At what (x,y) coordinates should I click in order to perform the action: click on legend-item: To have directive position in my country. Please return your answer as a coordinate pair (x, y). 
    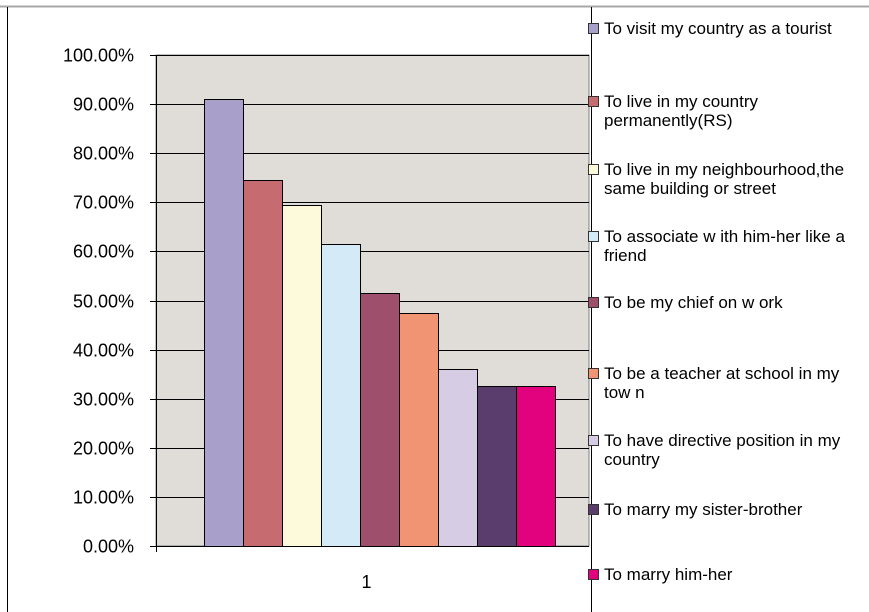
    Looking at the image, I should click on (727, 450).